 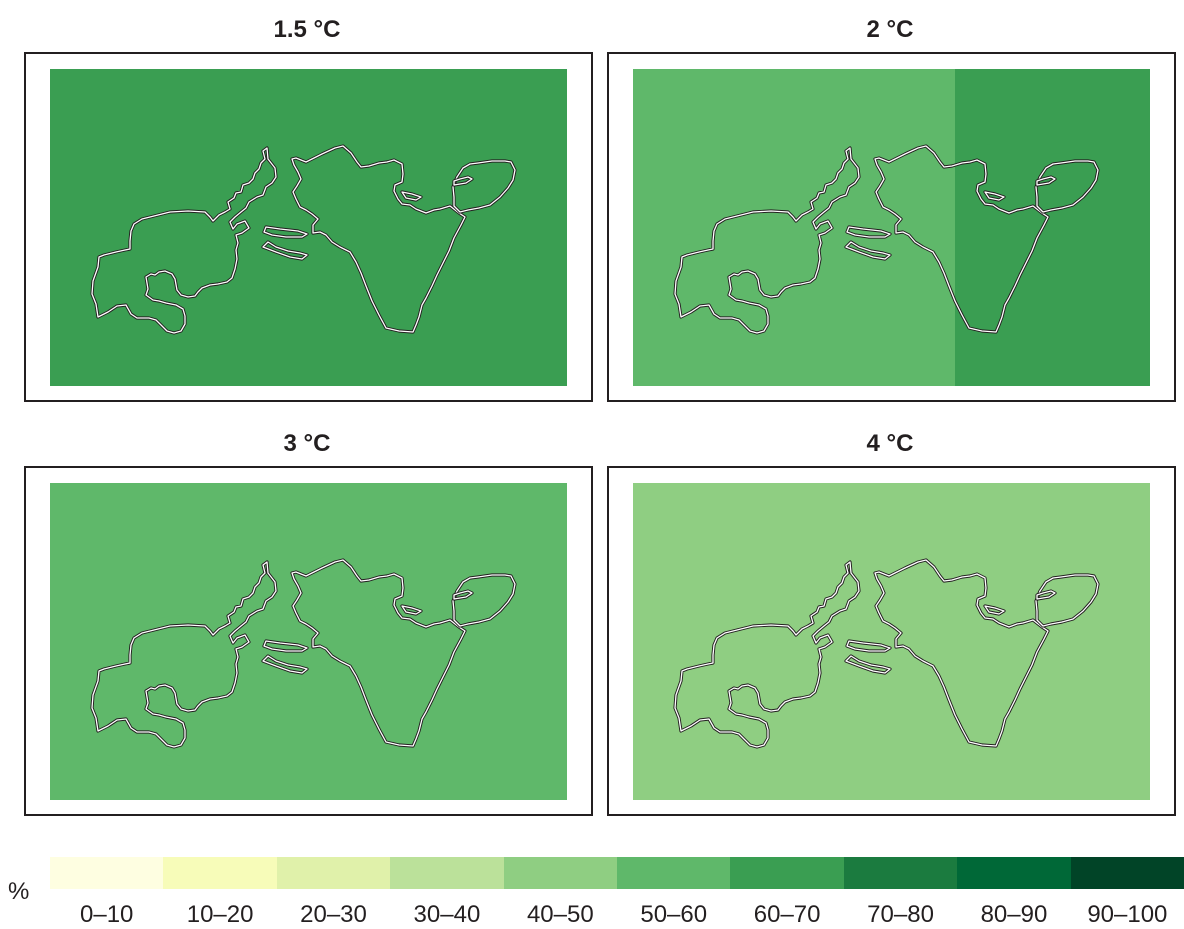 I want to click on grid-cell-fill-west, so click(x=794, y=227).